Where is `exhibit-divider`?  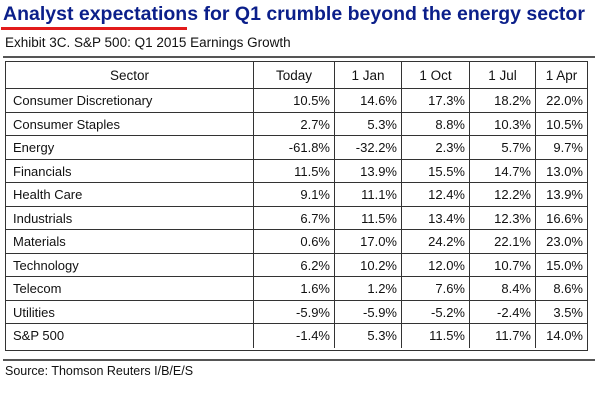 exhibit-divider is located at coordinates (299, 57).